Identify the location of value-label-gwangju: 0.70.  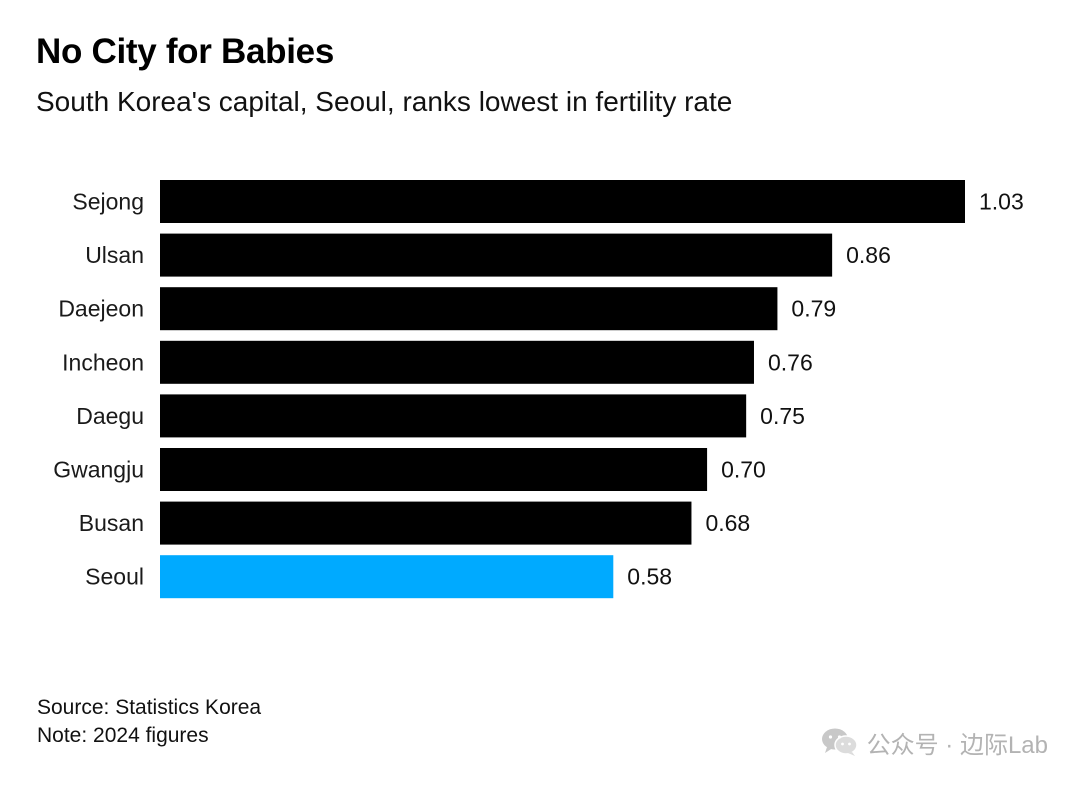
(743, 470).